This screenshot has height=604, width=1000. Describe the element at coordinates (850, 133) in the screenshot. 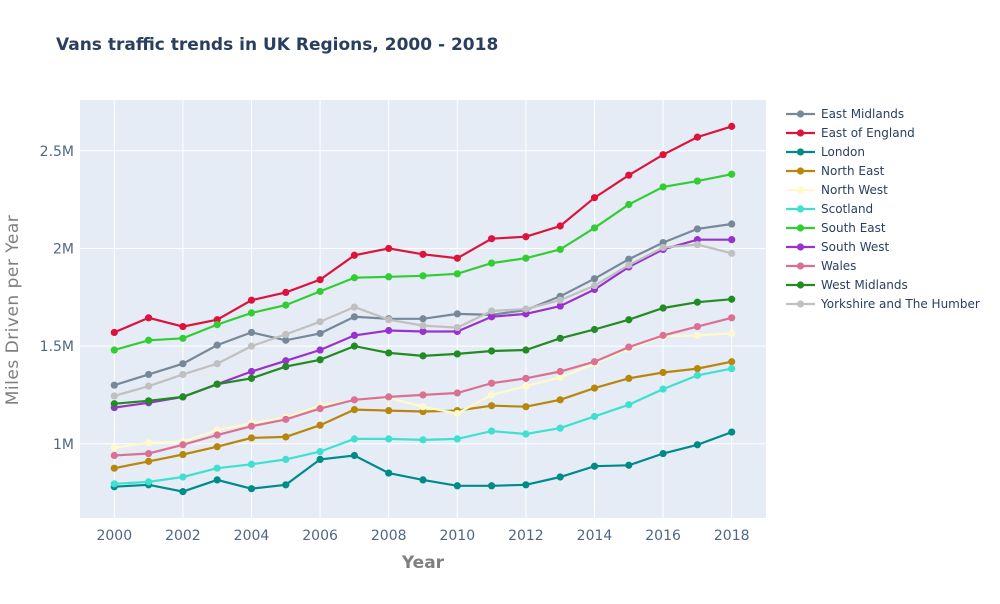

I see `legend-item: East of England` at that location.